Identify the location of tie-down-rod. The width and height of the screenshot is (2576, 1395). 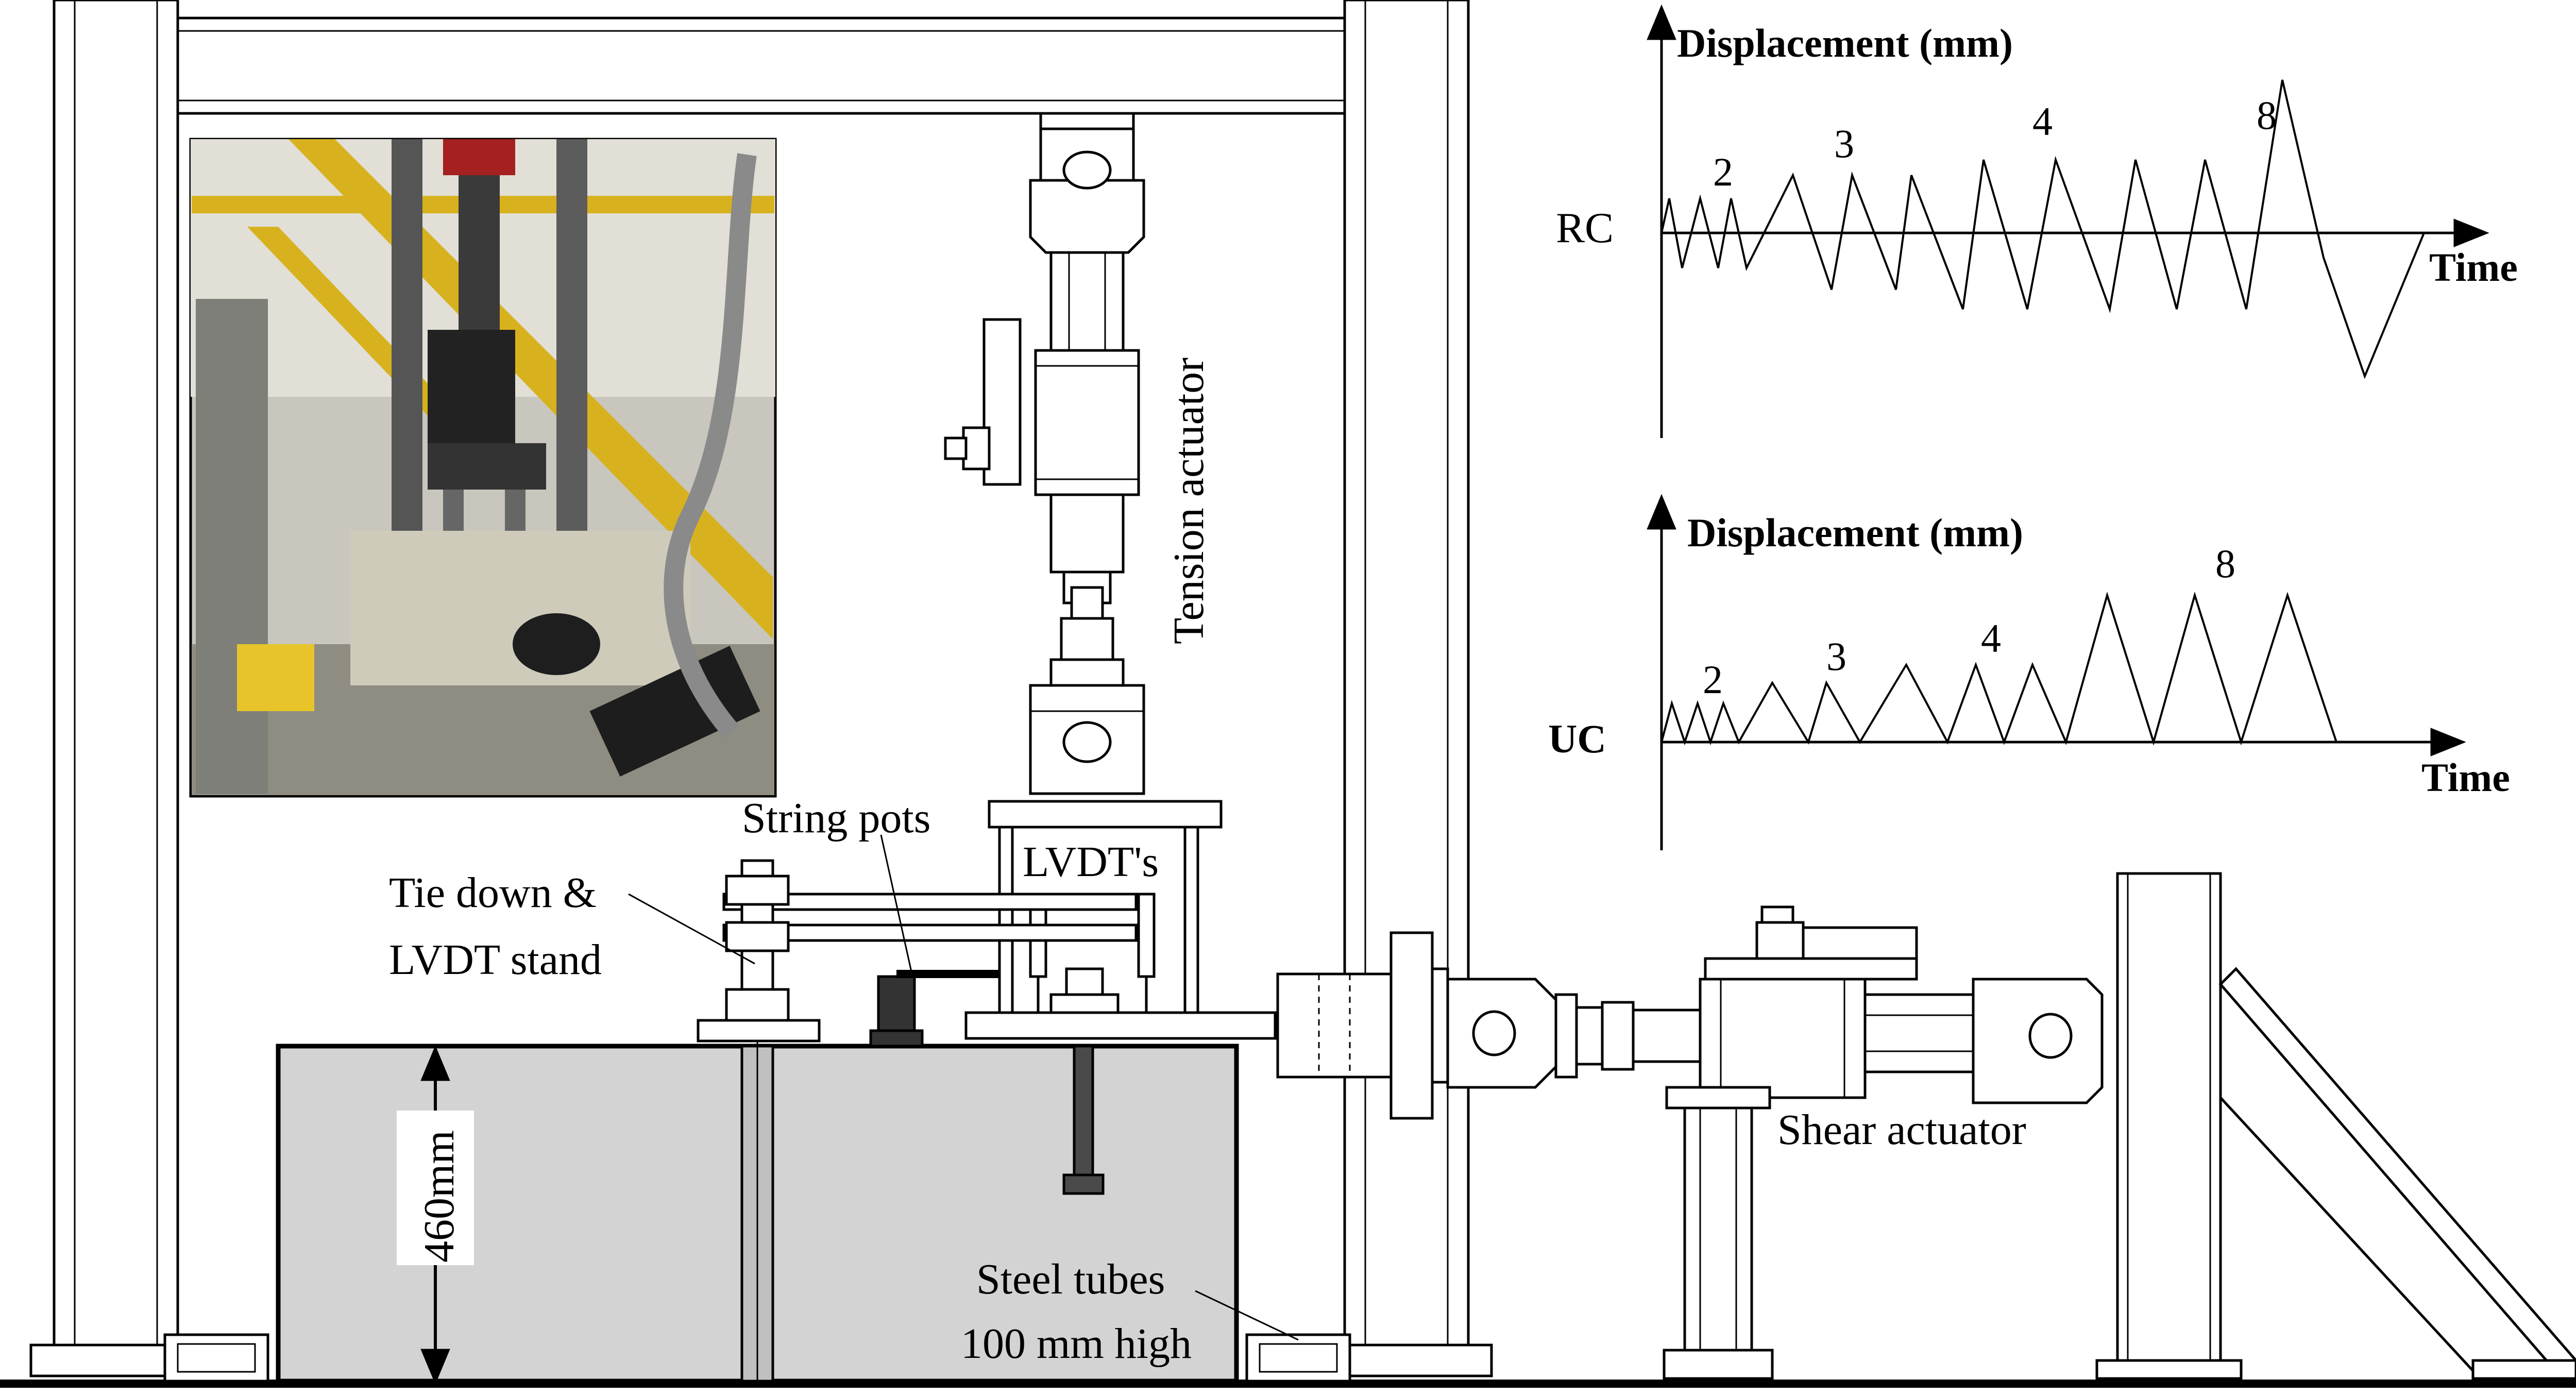
(759, 951).